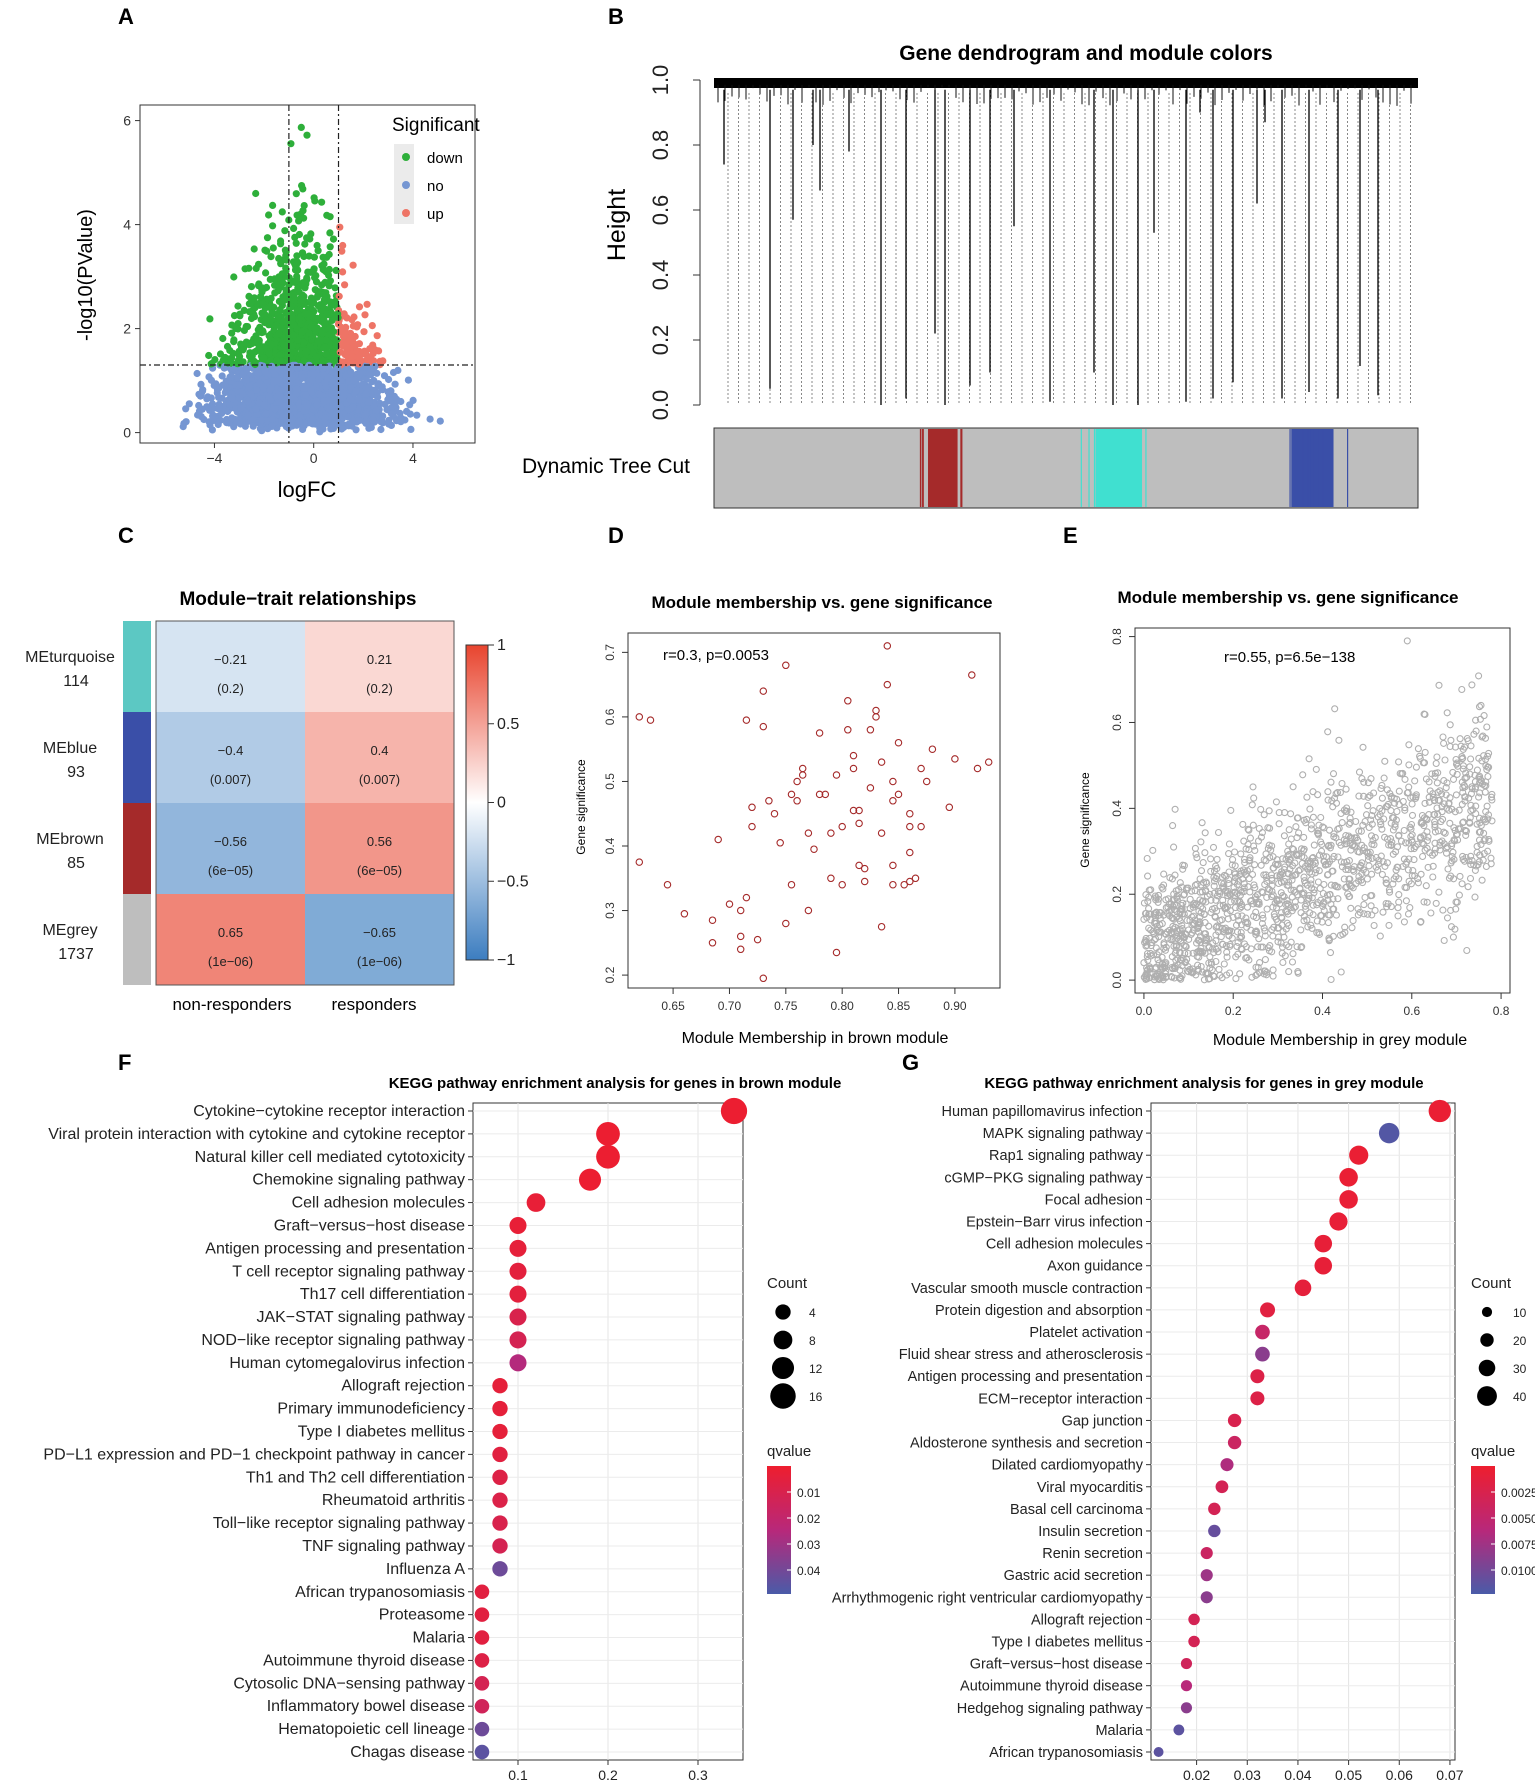 The width and height of the screenshot is (1535, 1784). I want to click on dotplot-term-label: T cell receptor signaling pathway, so click(348, 1271).